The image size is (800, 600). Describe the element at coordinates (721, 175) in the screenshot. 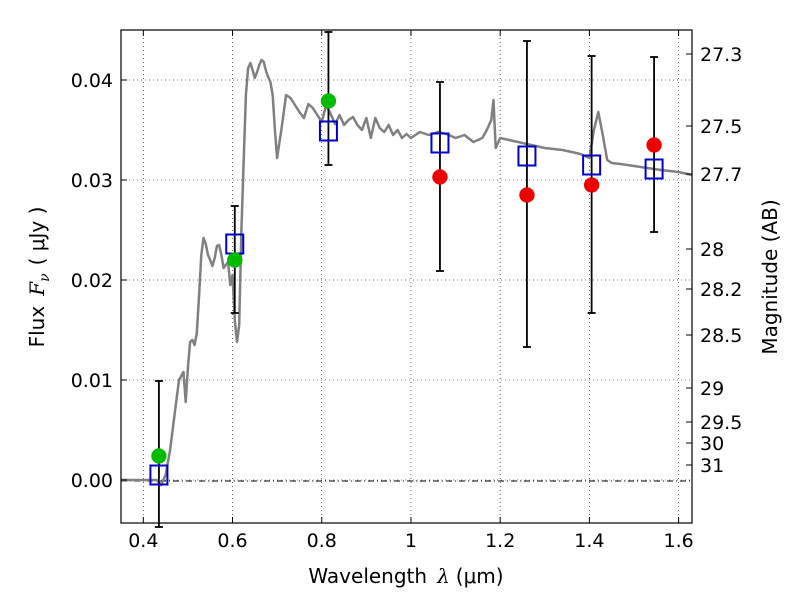

I see `y2-tick-label: 27.7` at that location.